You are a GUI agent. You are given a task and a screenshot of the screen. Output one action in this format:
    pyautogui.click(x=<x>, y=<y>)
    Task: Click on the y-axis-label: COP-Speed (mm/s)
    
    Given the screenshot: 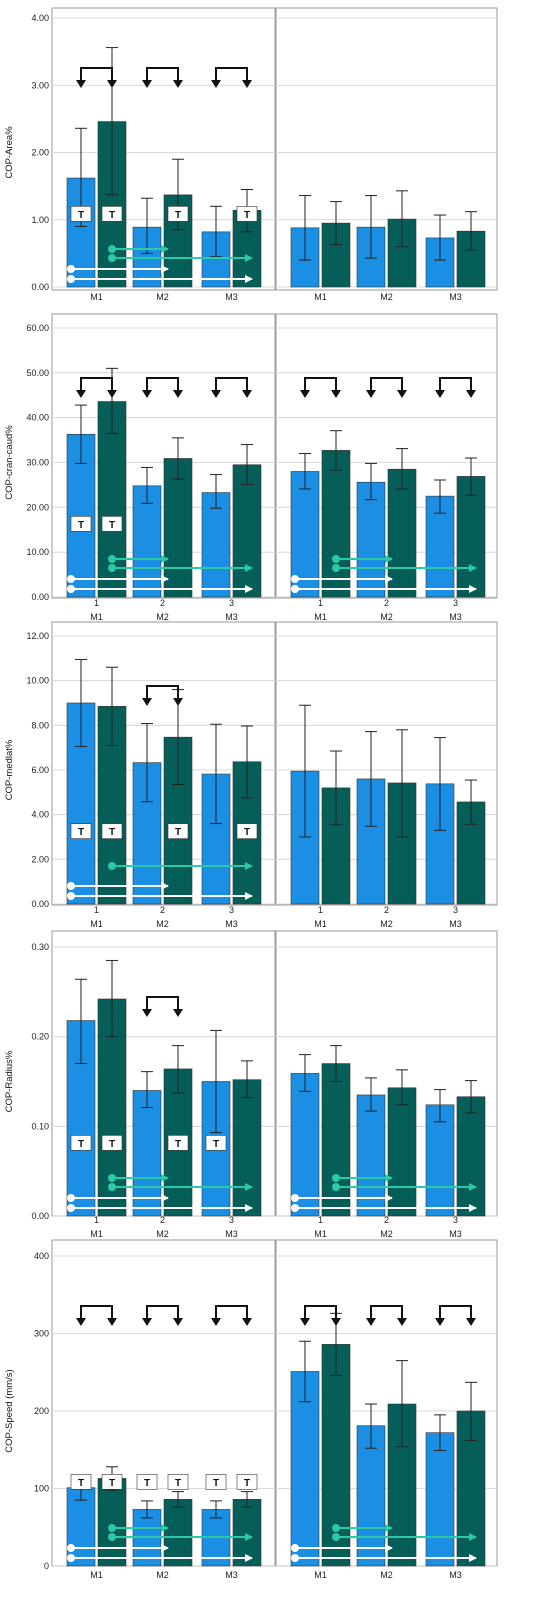 What is the action you would take?
    pyautogui.click(x=9, y=1410)
    